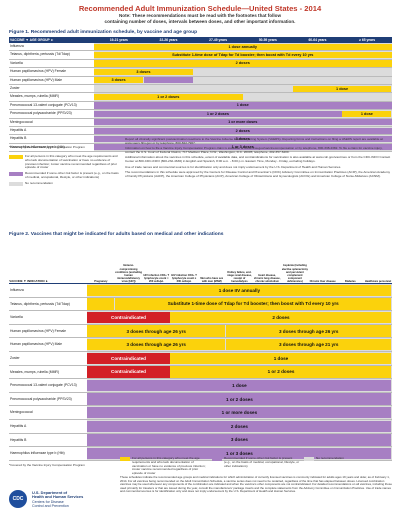 The width and height of the screenshot is (400, 518). I want to click on indication-cells: 3 doses, so click(239, 440).